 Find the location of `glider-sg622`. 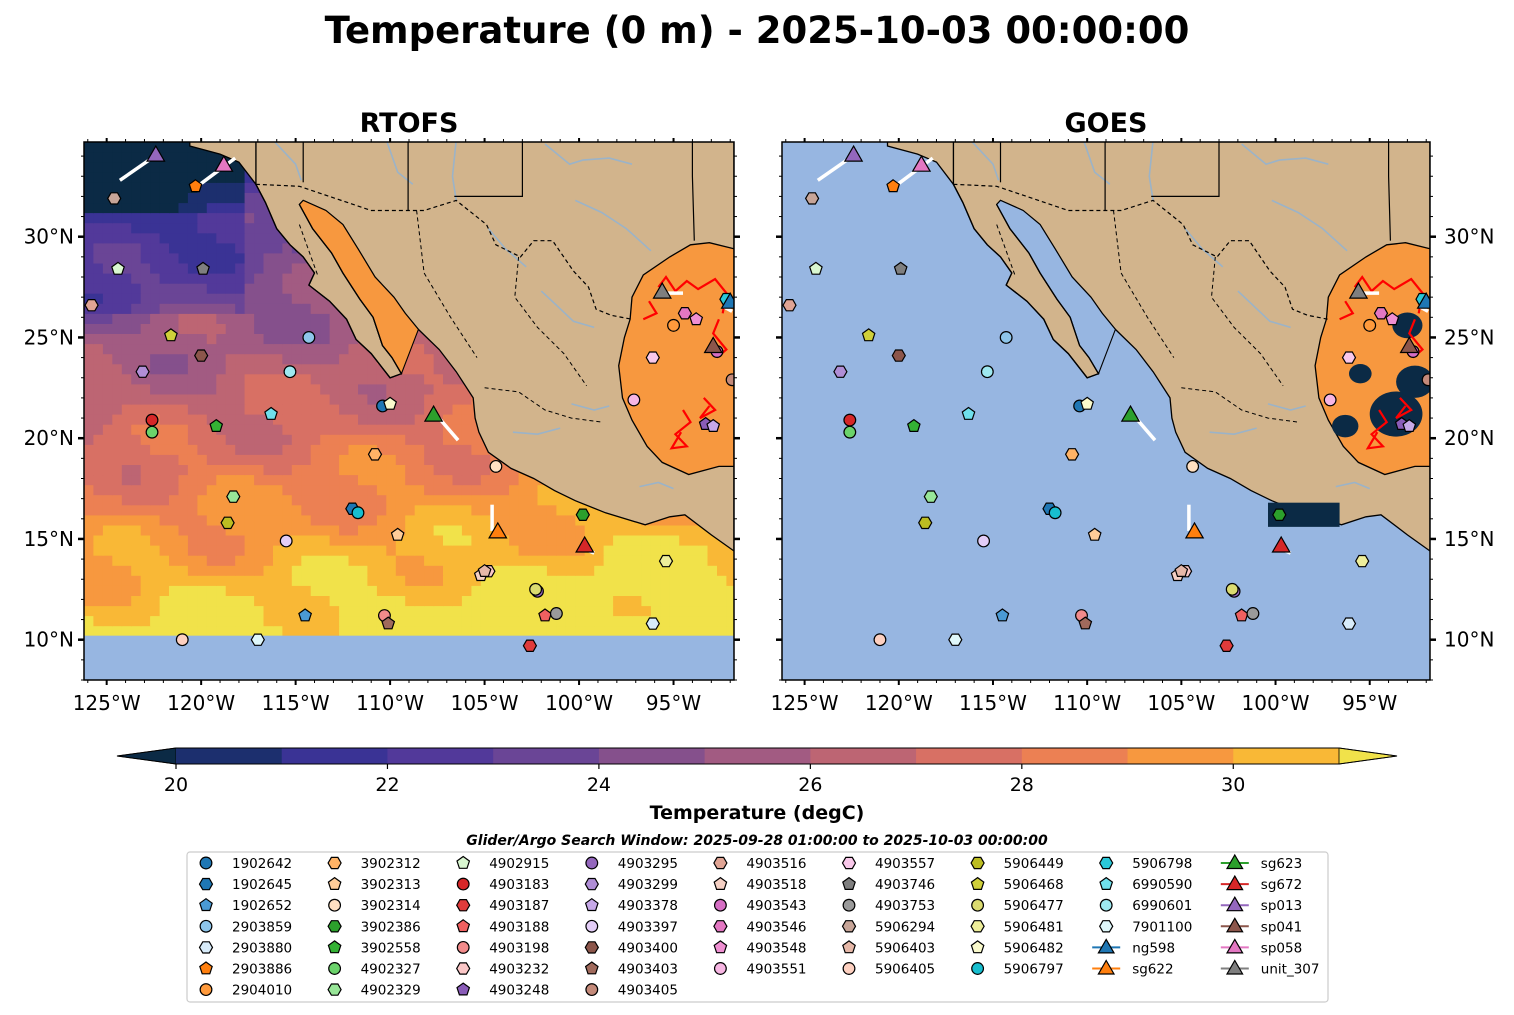

glider-sg622 is located at coordinates (498, 530).